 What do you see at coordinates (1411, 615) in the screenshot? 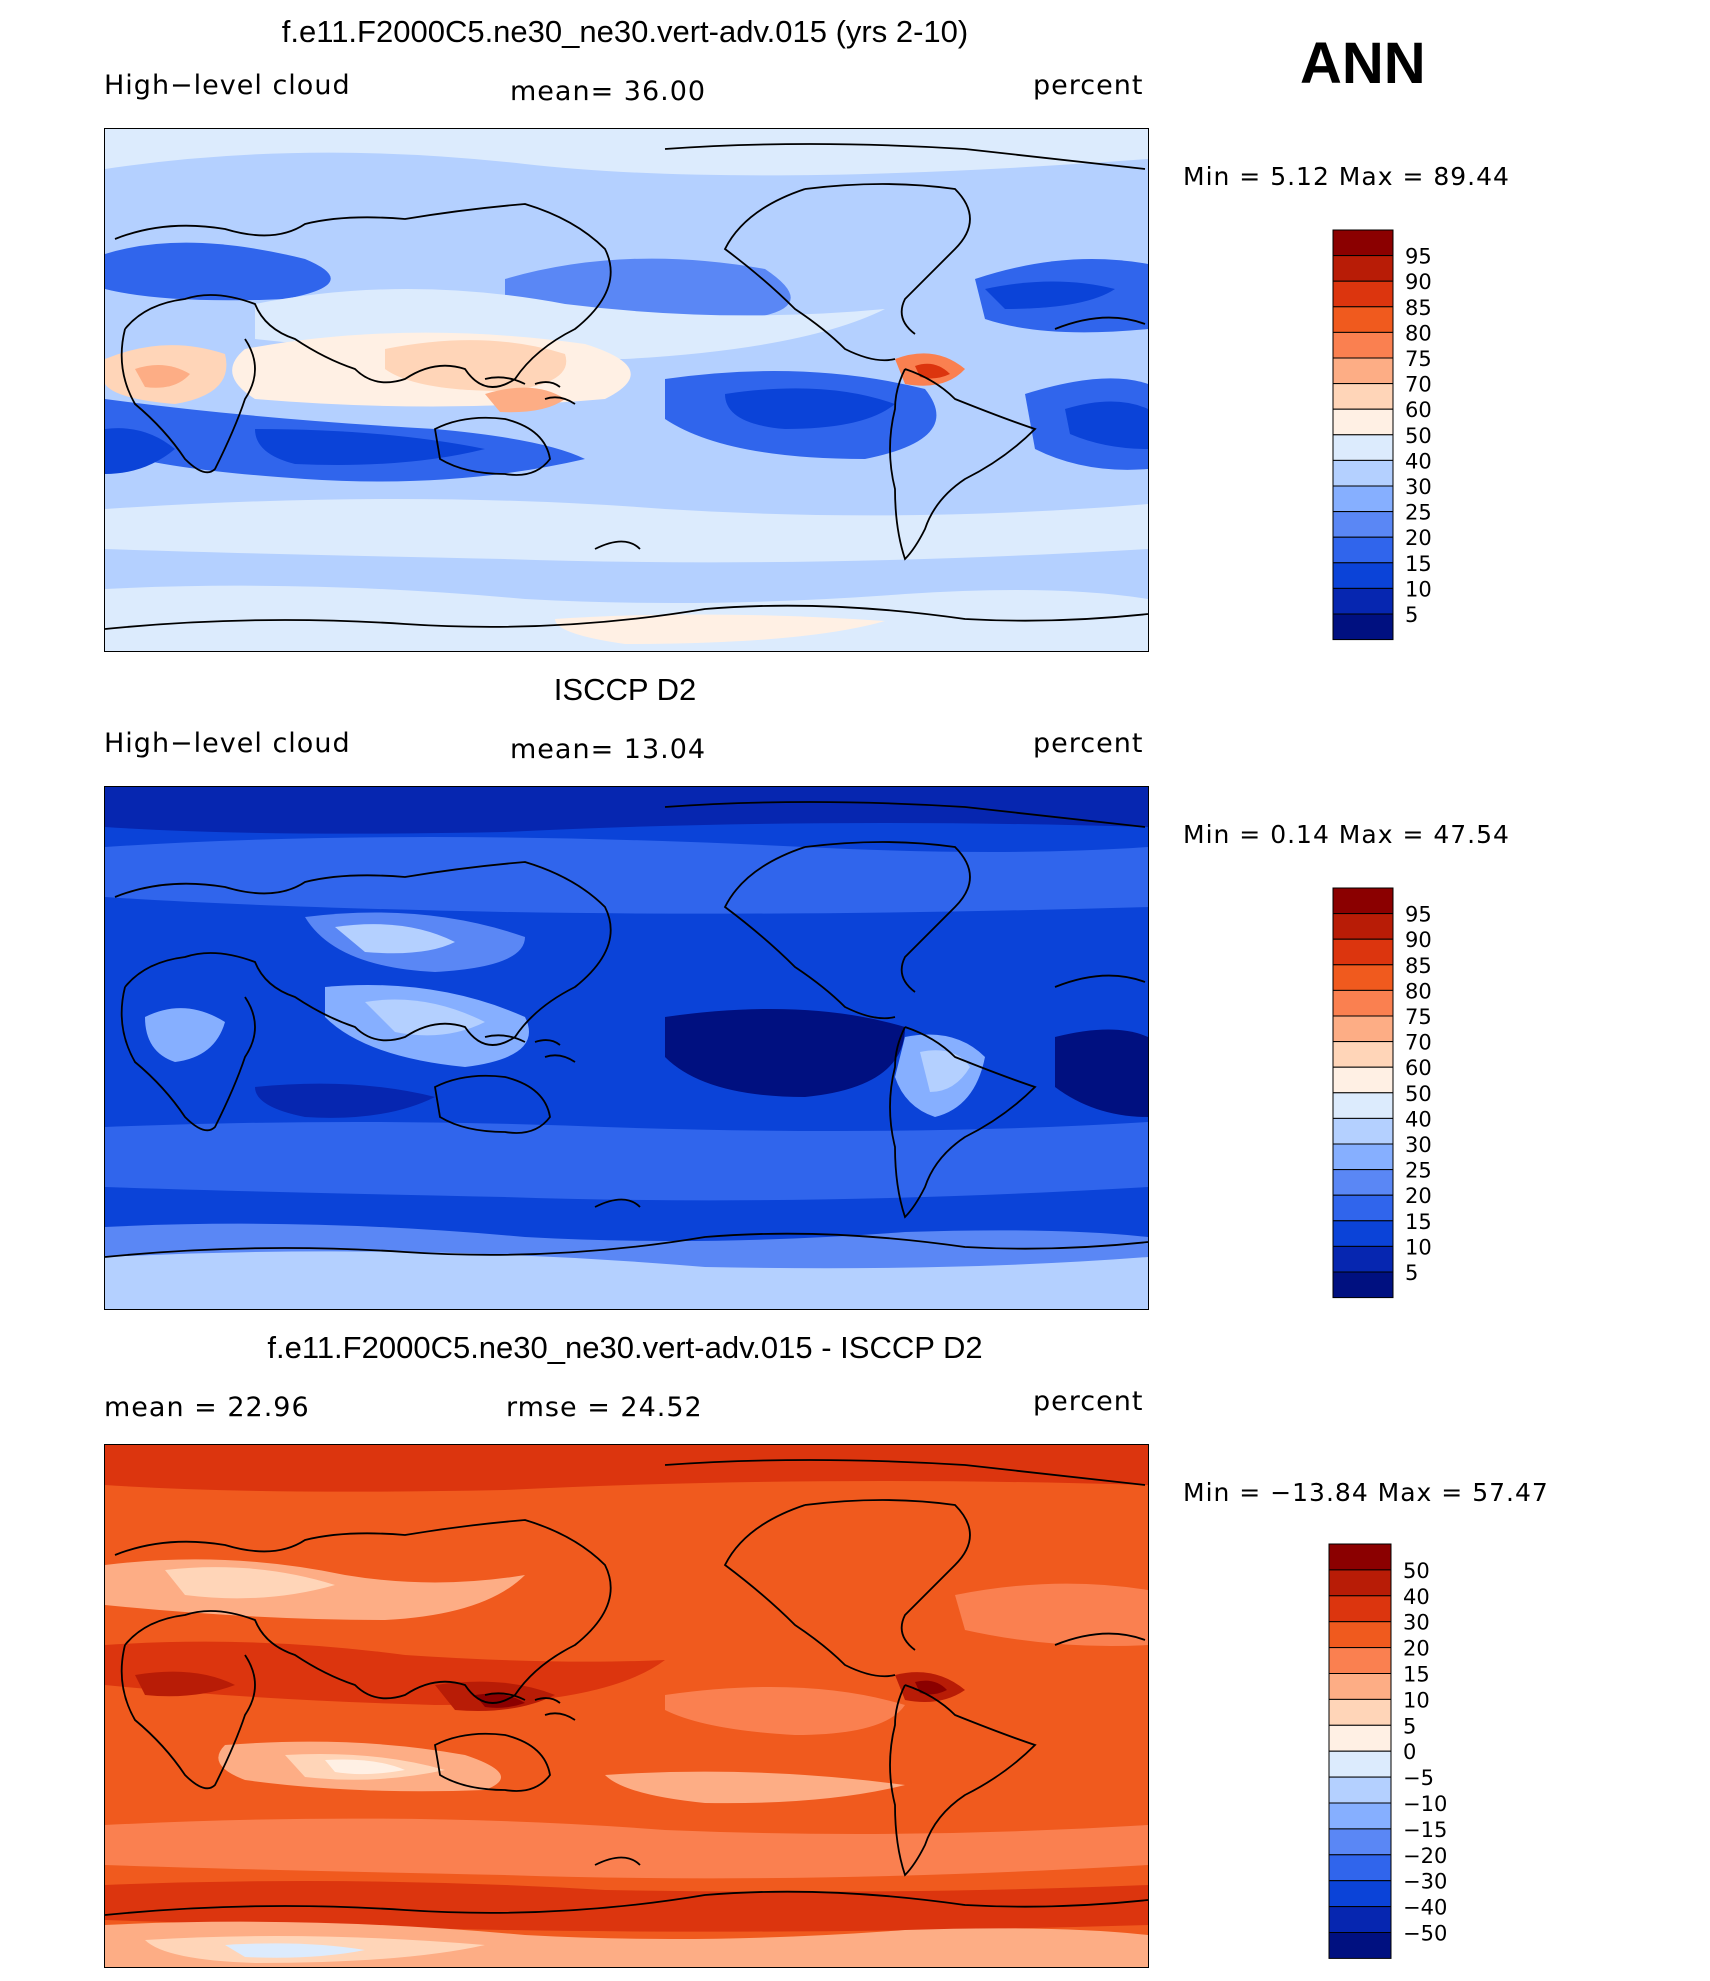
I see `colorbar-1-tick-label: 5` at bounding box center [1411, 615].